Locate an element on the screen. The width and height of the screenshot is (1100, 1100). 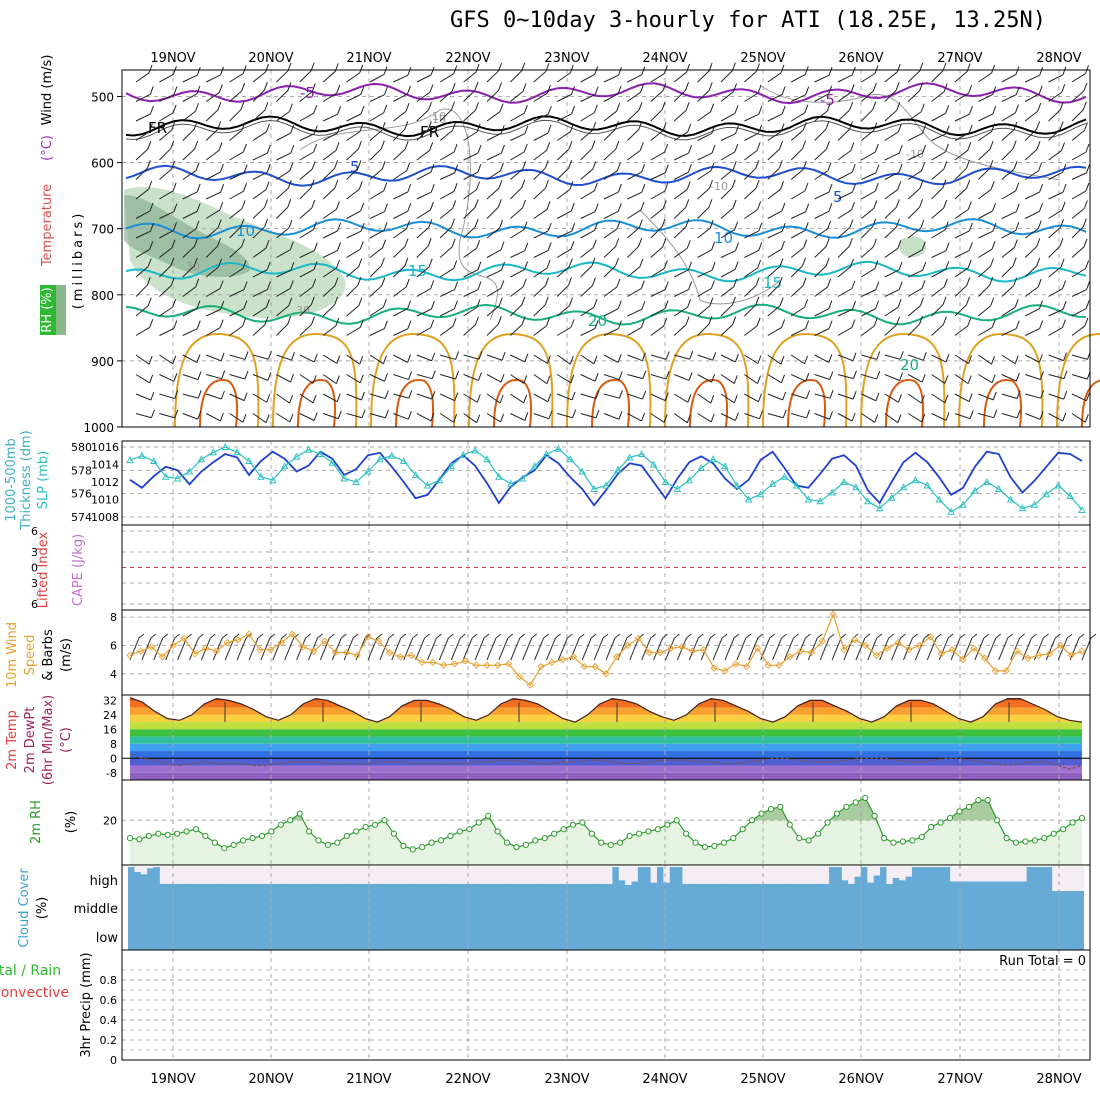
y-tick-label-right: 1008 is located at coordinates (105, 517).